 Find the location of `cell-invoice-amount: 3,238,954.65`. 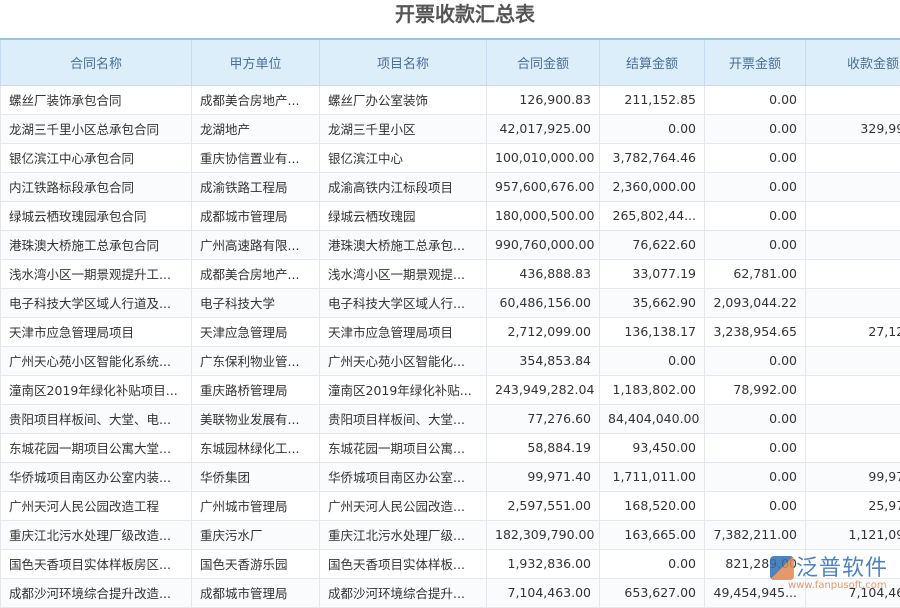

cell-invoice-amount: 3,238,954.65 is located at coordinates (755, 331).